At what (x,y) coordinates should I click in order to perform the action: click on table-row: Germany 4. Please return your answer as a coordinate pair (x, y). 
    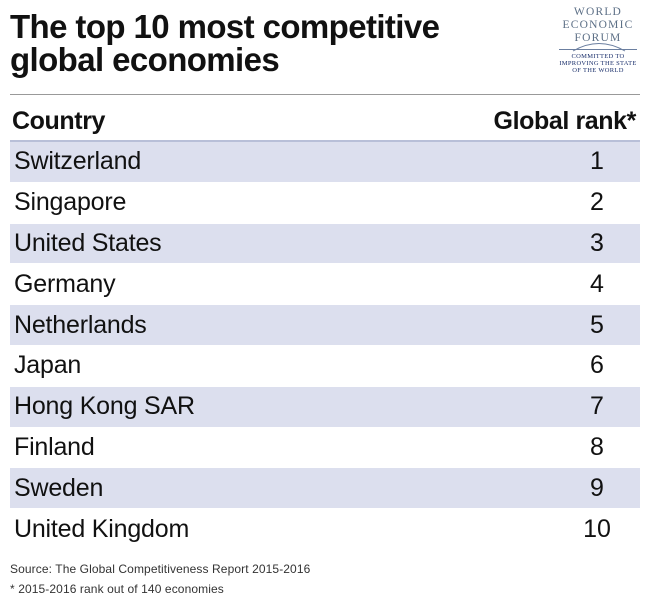
    Looking at the image, I should click on (325, 285).